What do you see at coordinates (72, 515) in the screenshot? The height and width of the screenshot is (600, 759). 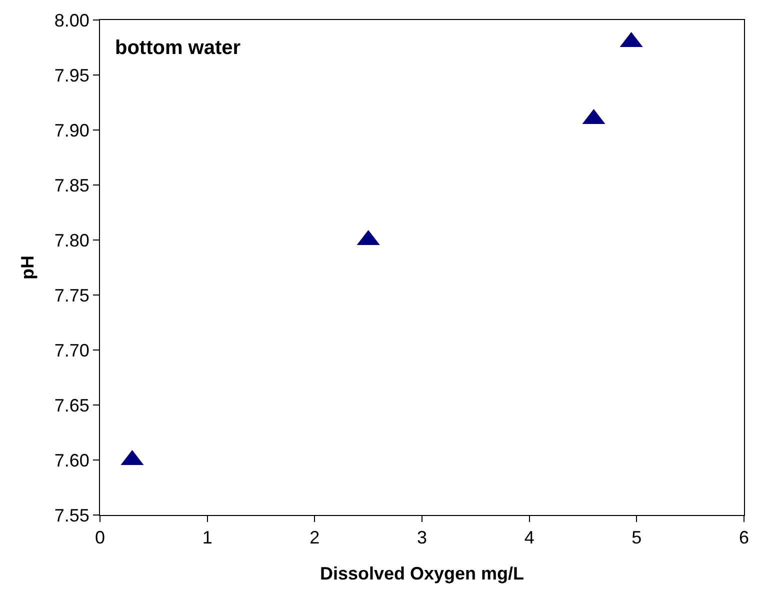 I see `y-tick-label: 7.55` at bounding box center [72, 515].